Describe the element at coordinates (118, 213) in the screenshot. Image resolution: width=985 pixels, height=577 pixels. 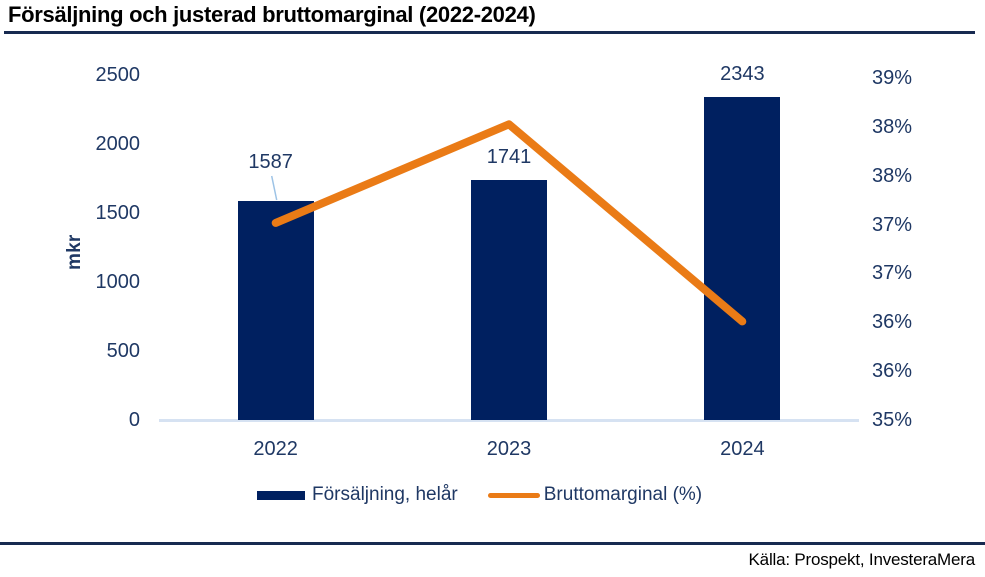
I see `left-axis-tick: 1500` at that location.